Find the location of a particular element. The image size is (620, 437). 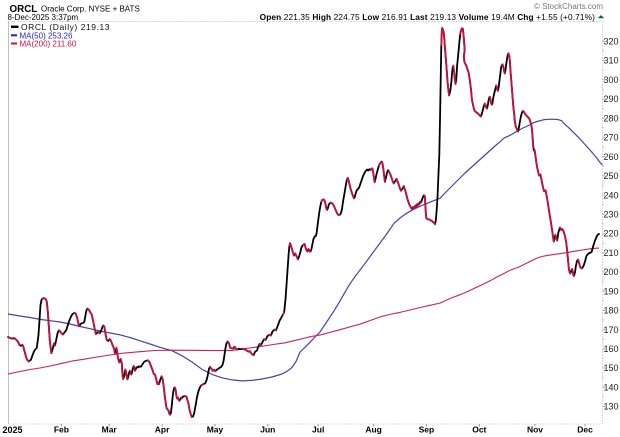

svg-text: 280 is located at coordinates (610, 118).